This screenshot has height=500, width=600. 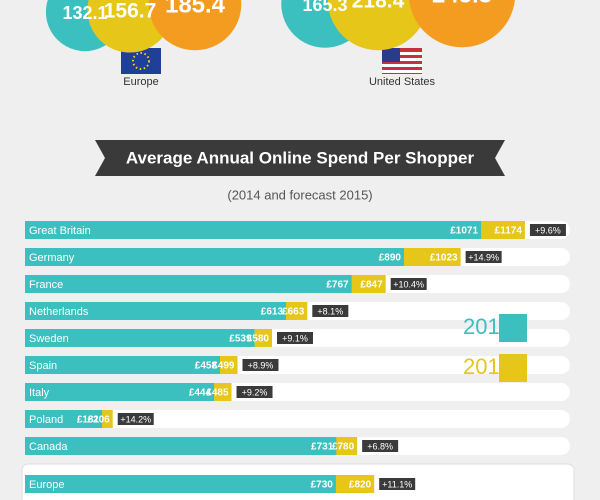 What do you see at coordinates (46, 285) in the screenshot?
I see `category-label: France` at bounding box center [46, 285].